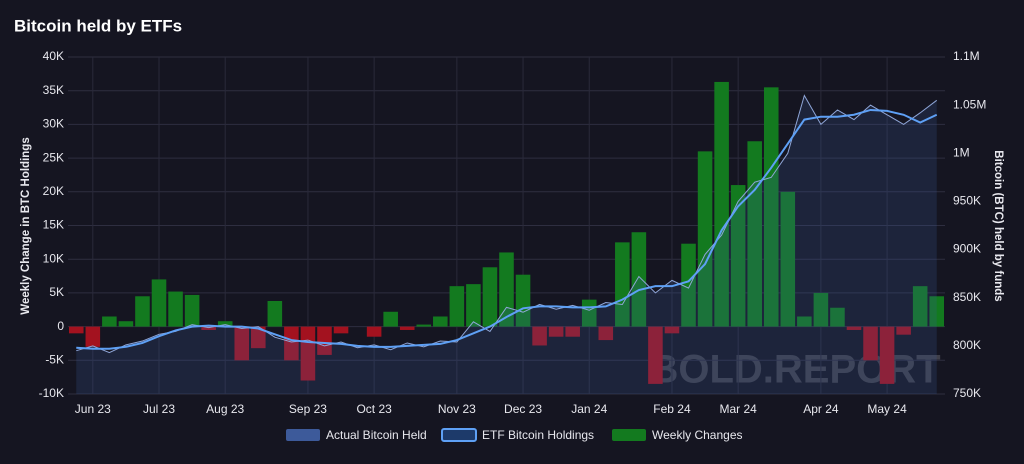 Image resolution: width=1024 pixels, height=464 pixels. I want to click on y2-tick-label: 1.1M, so click(966, 56).